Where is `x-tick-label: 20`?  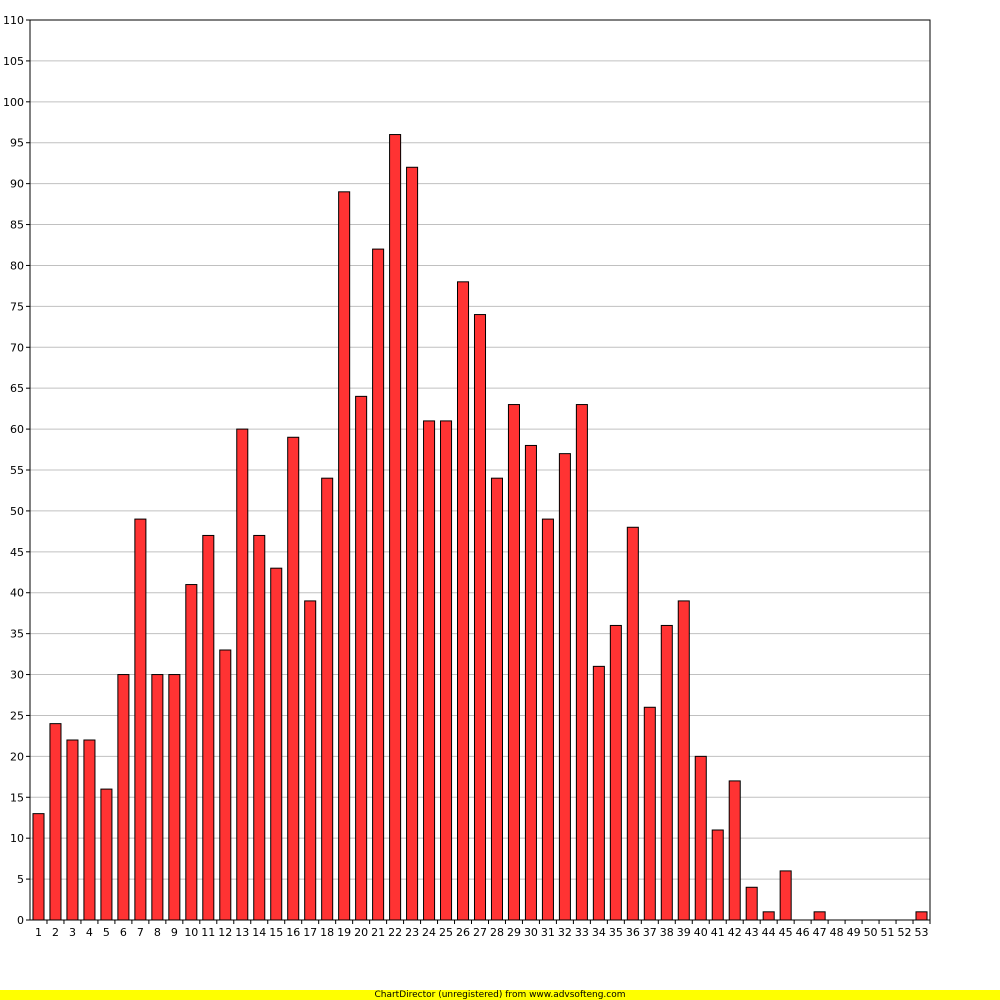
x-tick-label: 20 is located at coordinates (361, 932).